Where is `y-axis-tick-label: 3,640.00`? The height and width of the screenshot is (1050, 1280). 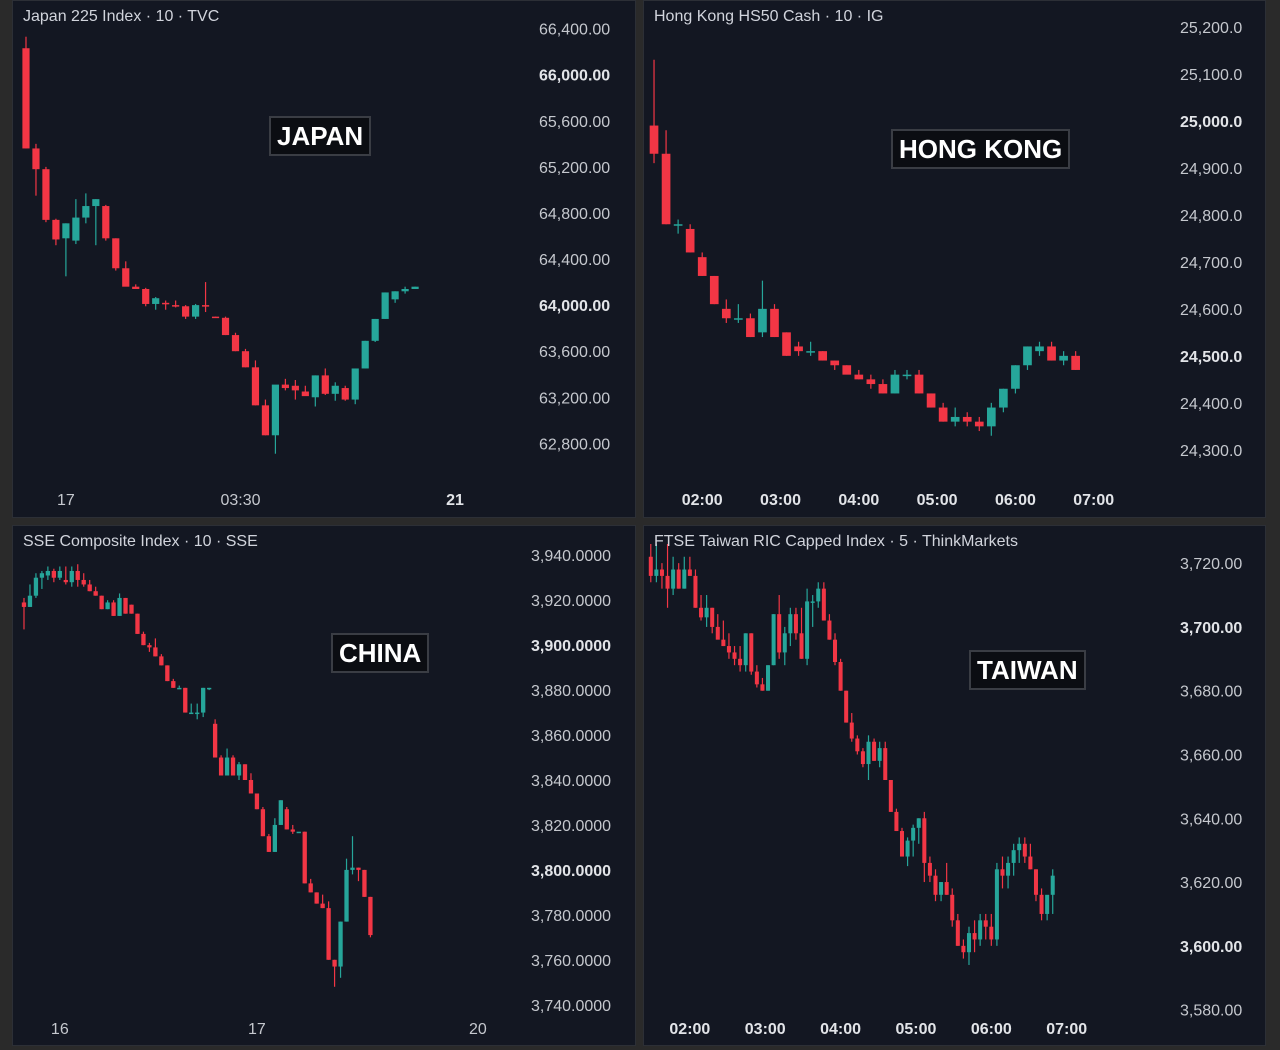 y-axis-tick-label: 3,640.00 is located at coordinates (1211, 819).